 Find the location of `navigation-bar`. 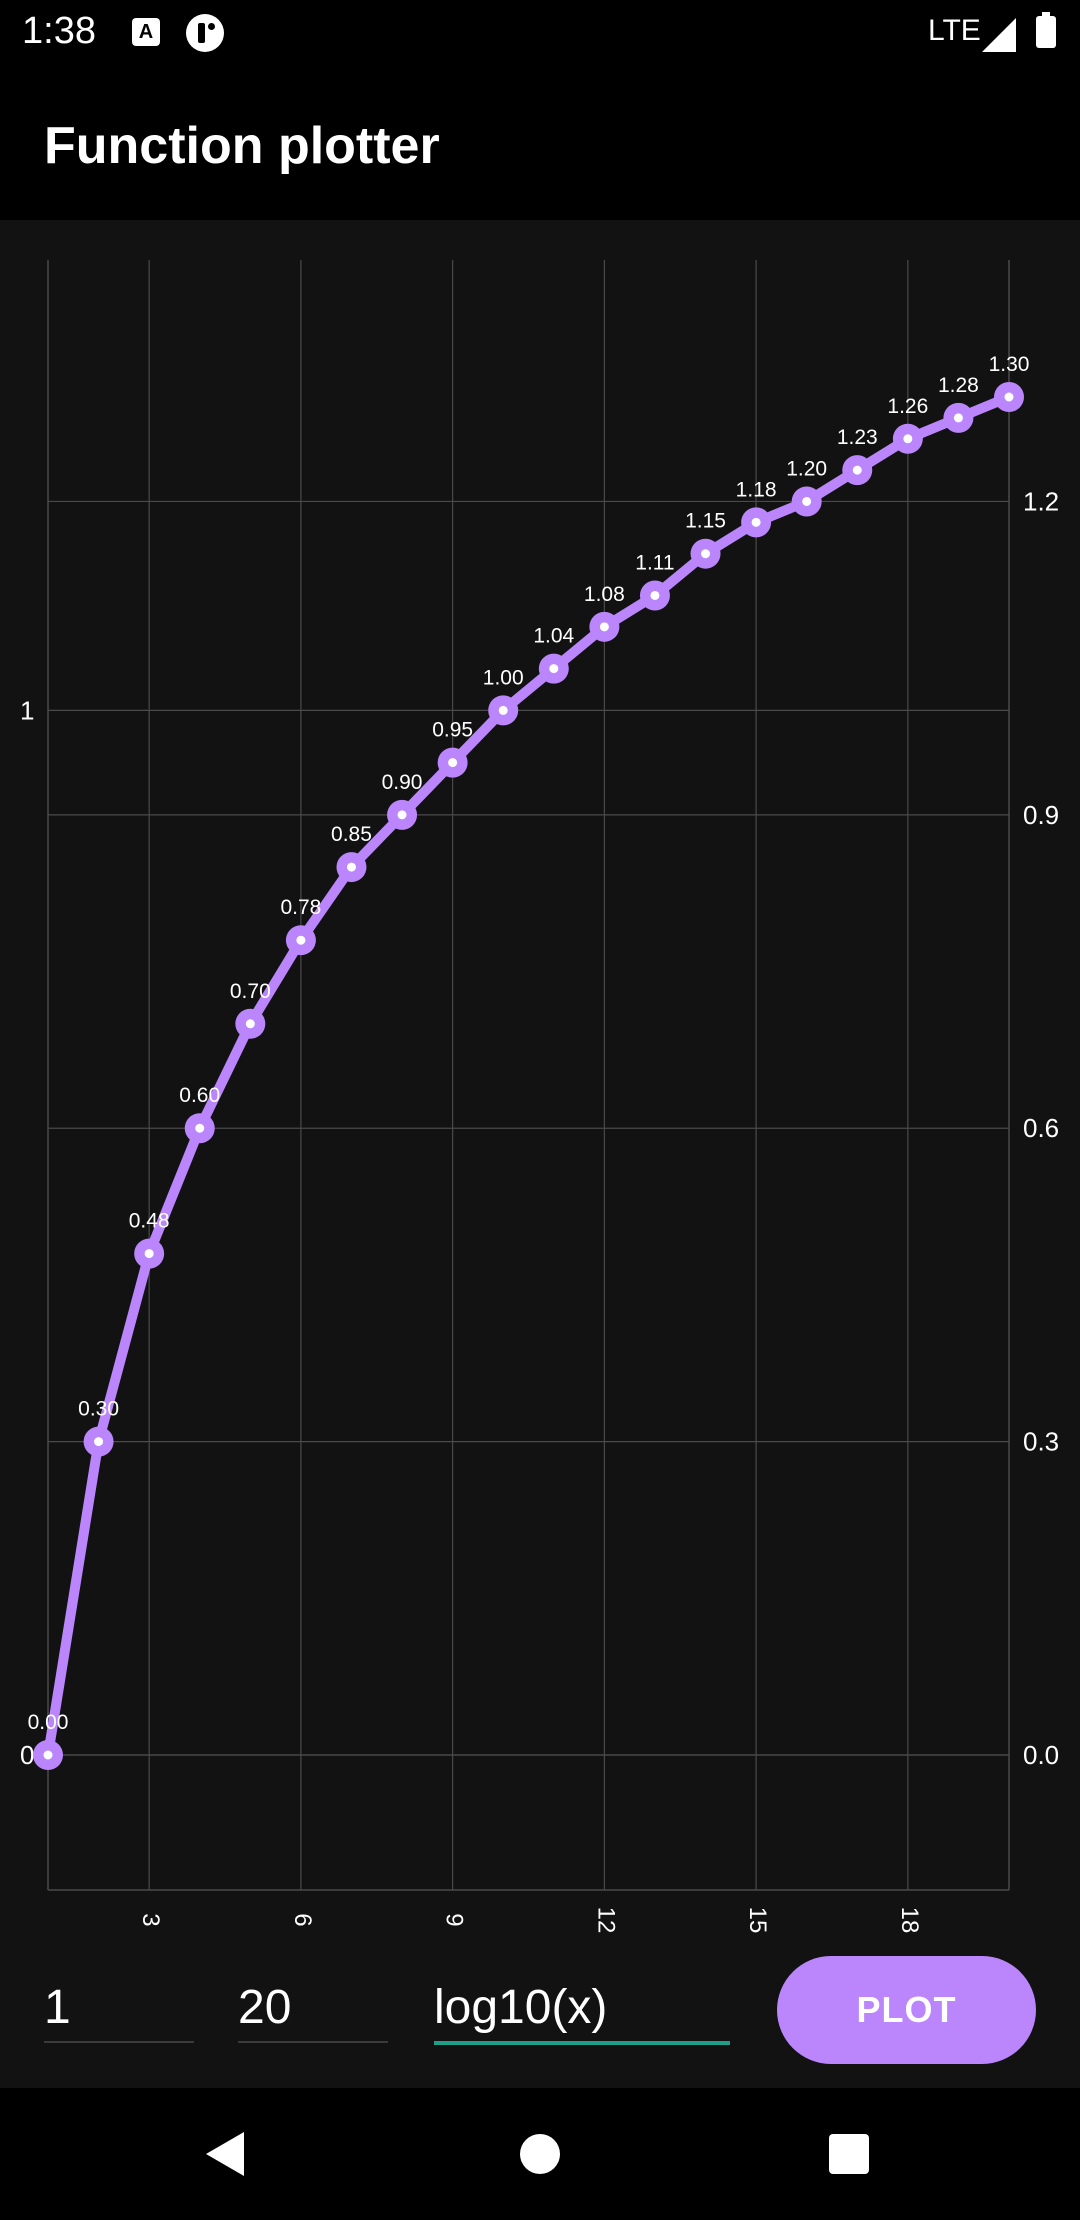

navigation-bar is located at coordinates (540, 2154).